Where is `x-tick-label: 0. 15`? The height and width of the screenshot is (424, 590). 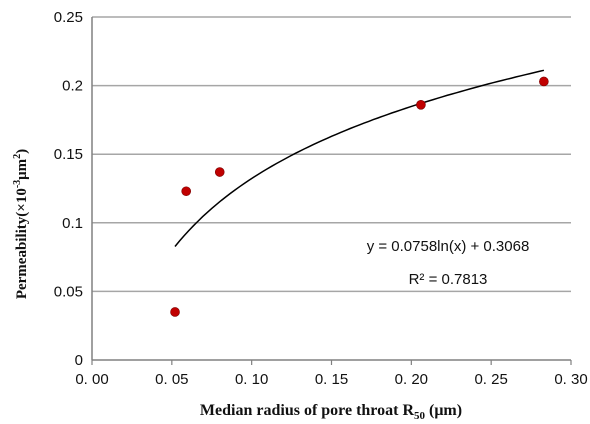 x-tick-label: 0. 15 is located at coordinates (331, 379).